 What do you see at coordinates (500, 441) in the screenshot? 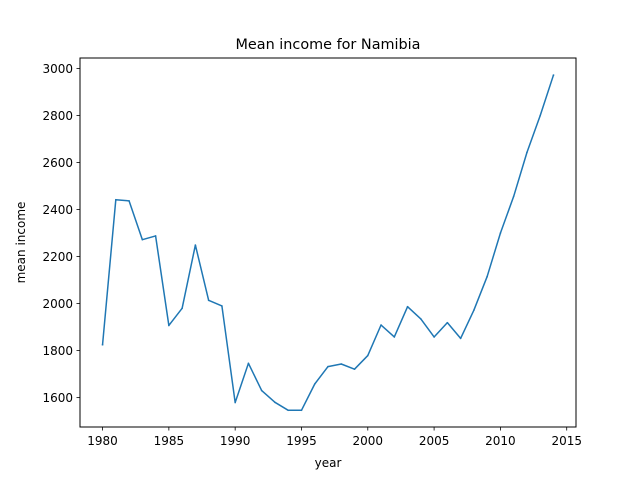
I see `x-tick-label: 2010` at bounding box center [500, 441].